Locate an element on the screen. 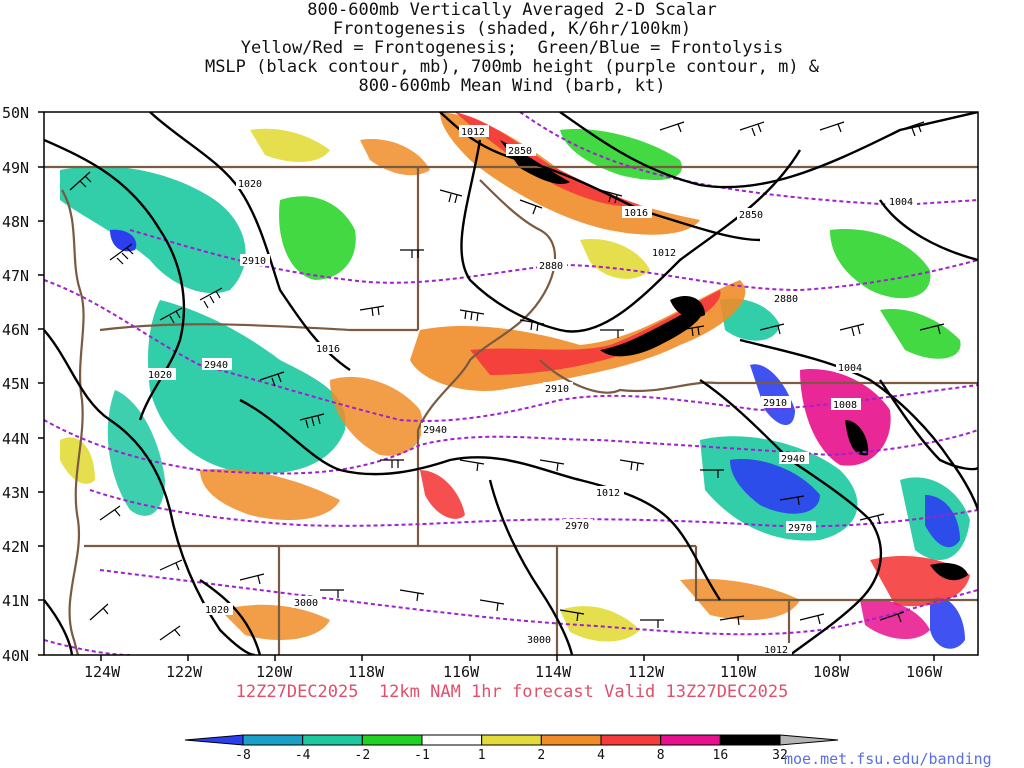  lon-label: 118W is located at coordinates (366, 672).